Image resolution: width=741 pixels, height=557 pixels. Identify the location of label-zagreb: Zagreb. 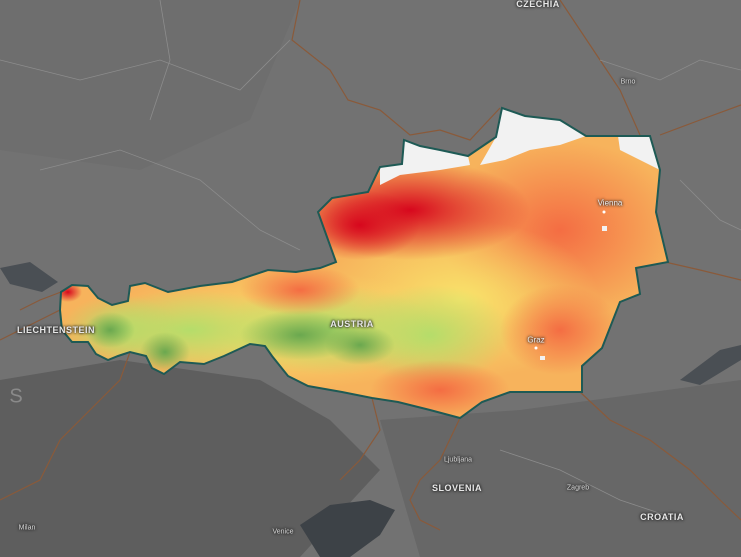
(578, 488).